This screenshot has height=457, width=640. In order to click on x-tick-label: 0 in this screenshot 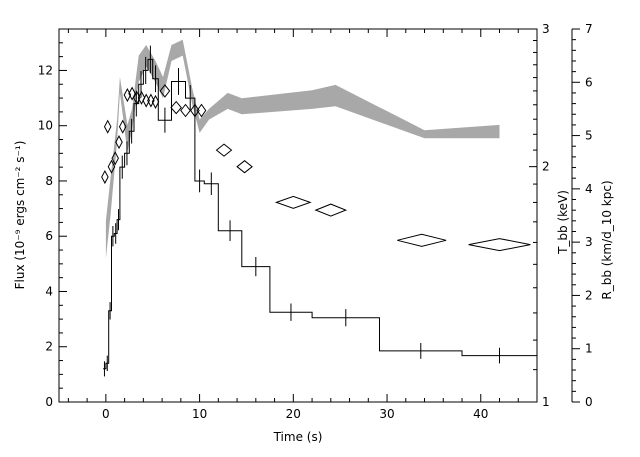, I will do `click(106, 414)`.